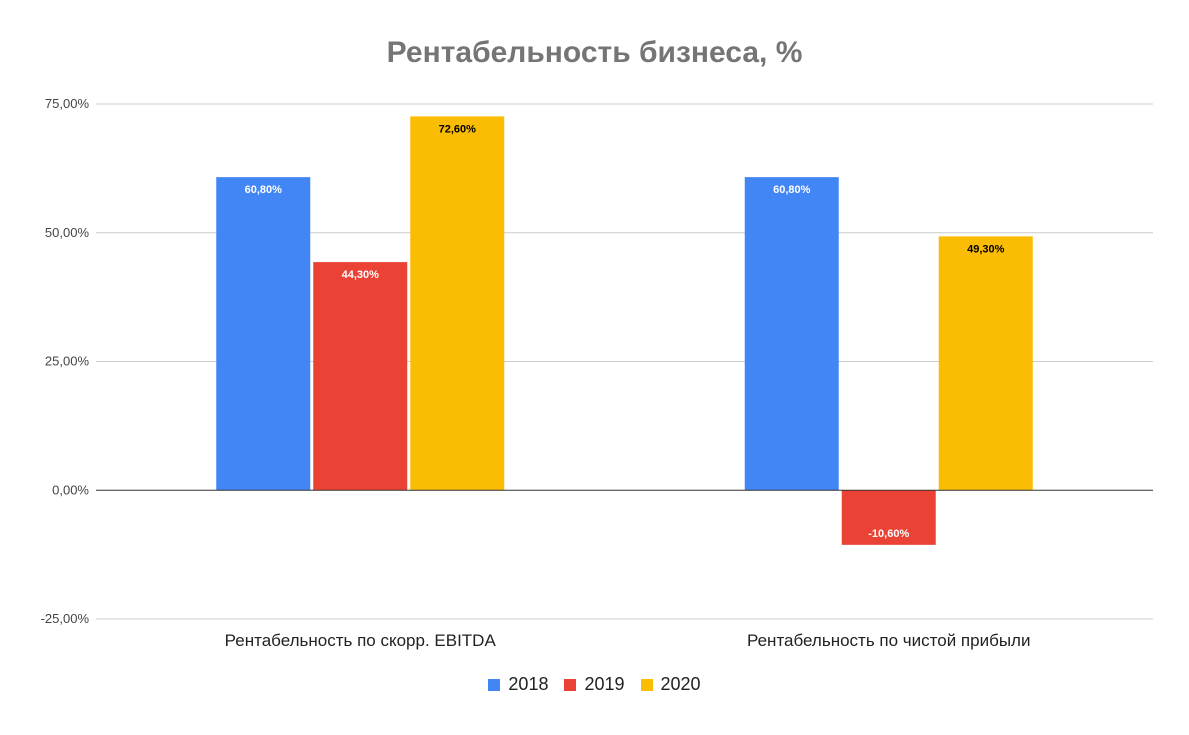 Image resolution: width=1189 pixels, height=735 pixels. I want to click on data-label: 49,30%, so click(986, 249).